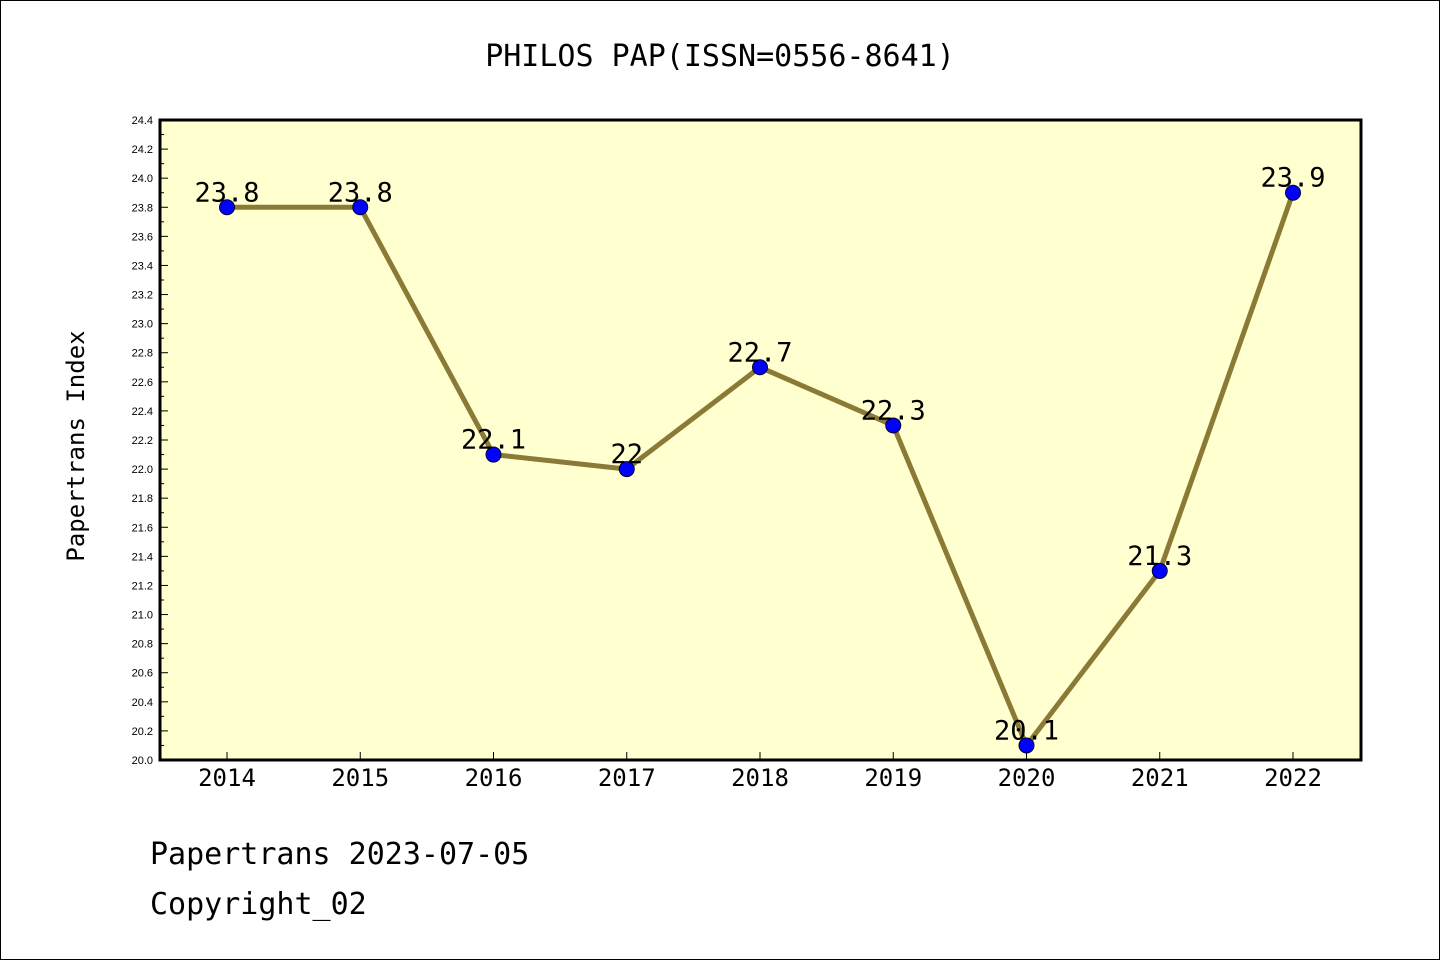 This screenshot has width=1440, height=960. I want to click on y-tick-label: 22.8, so click(142, 354).